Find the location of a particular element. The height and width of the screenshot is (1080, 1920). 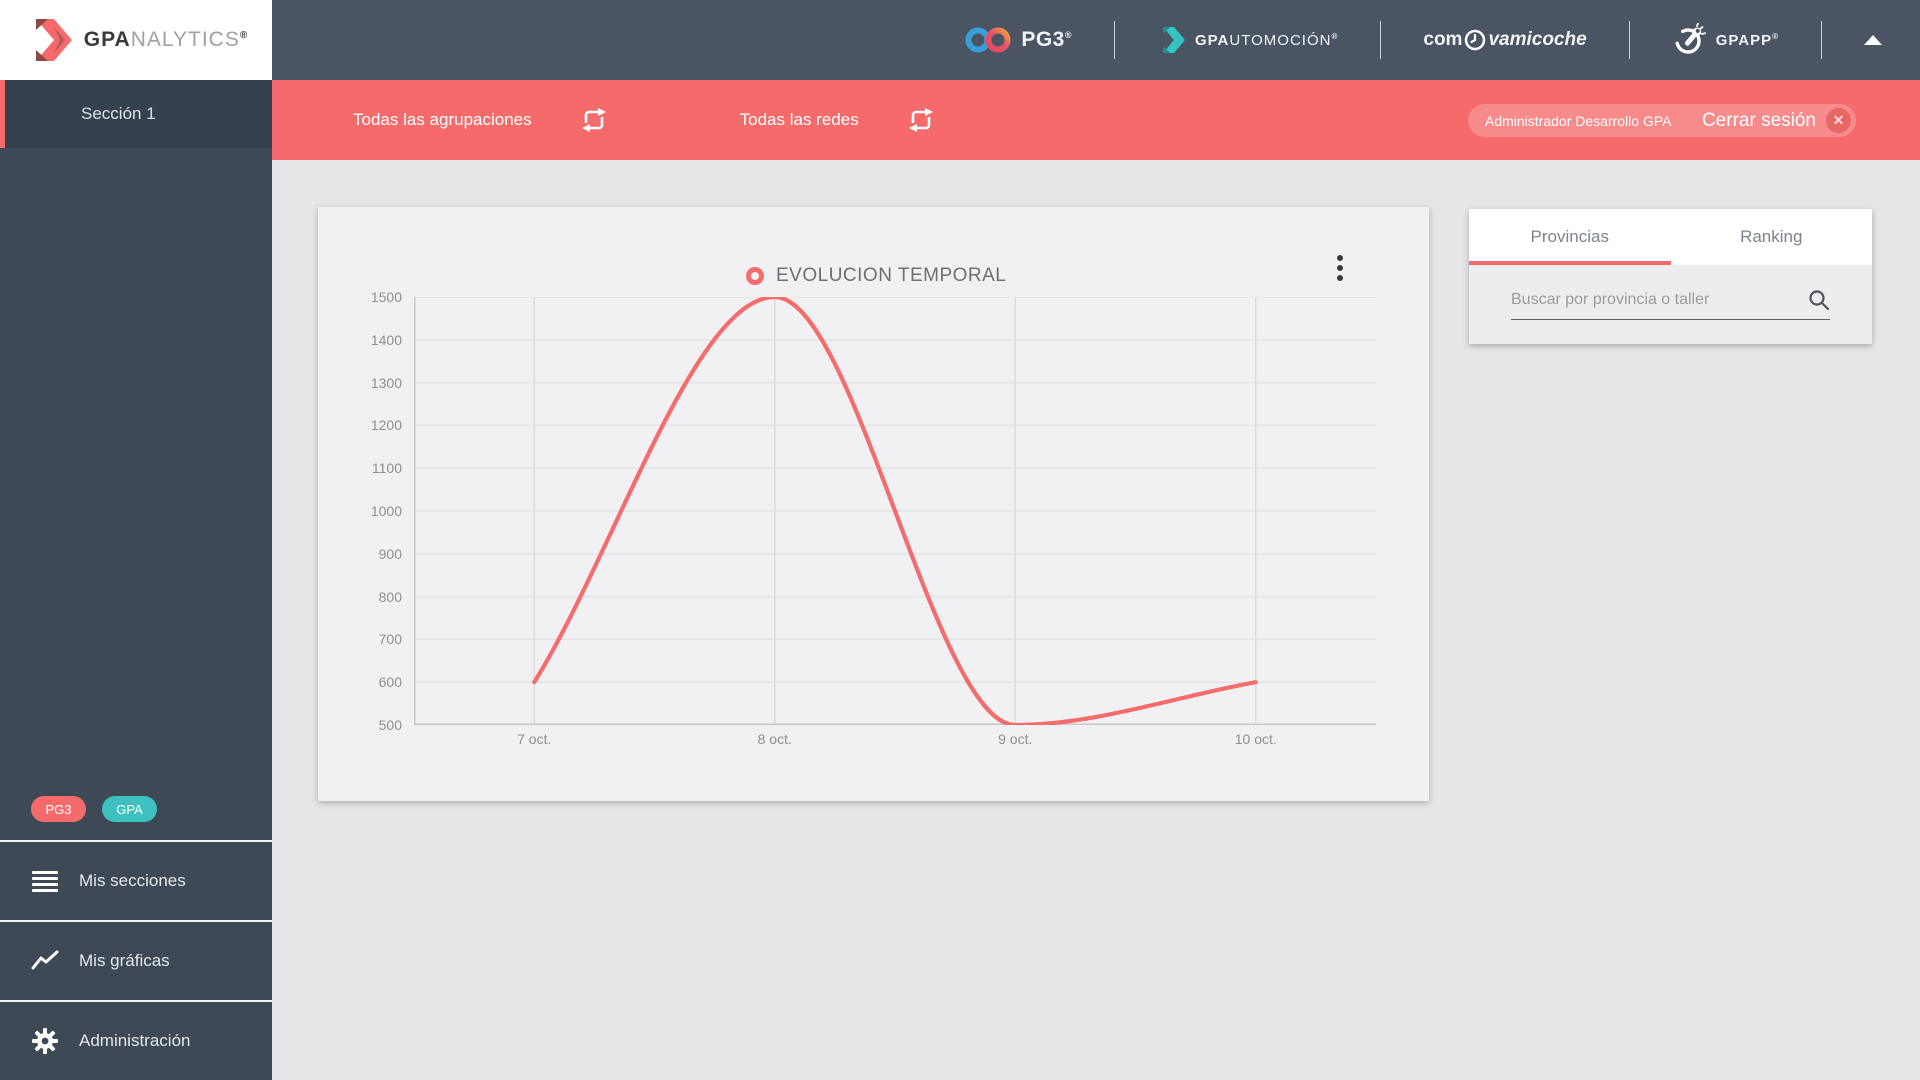

menu-label: Mis gráficas is located at coordinates (124, 960).